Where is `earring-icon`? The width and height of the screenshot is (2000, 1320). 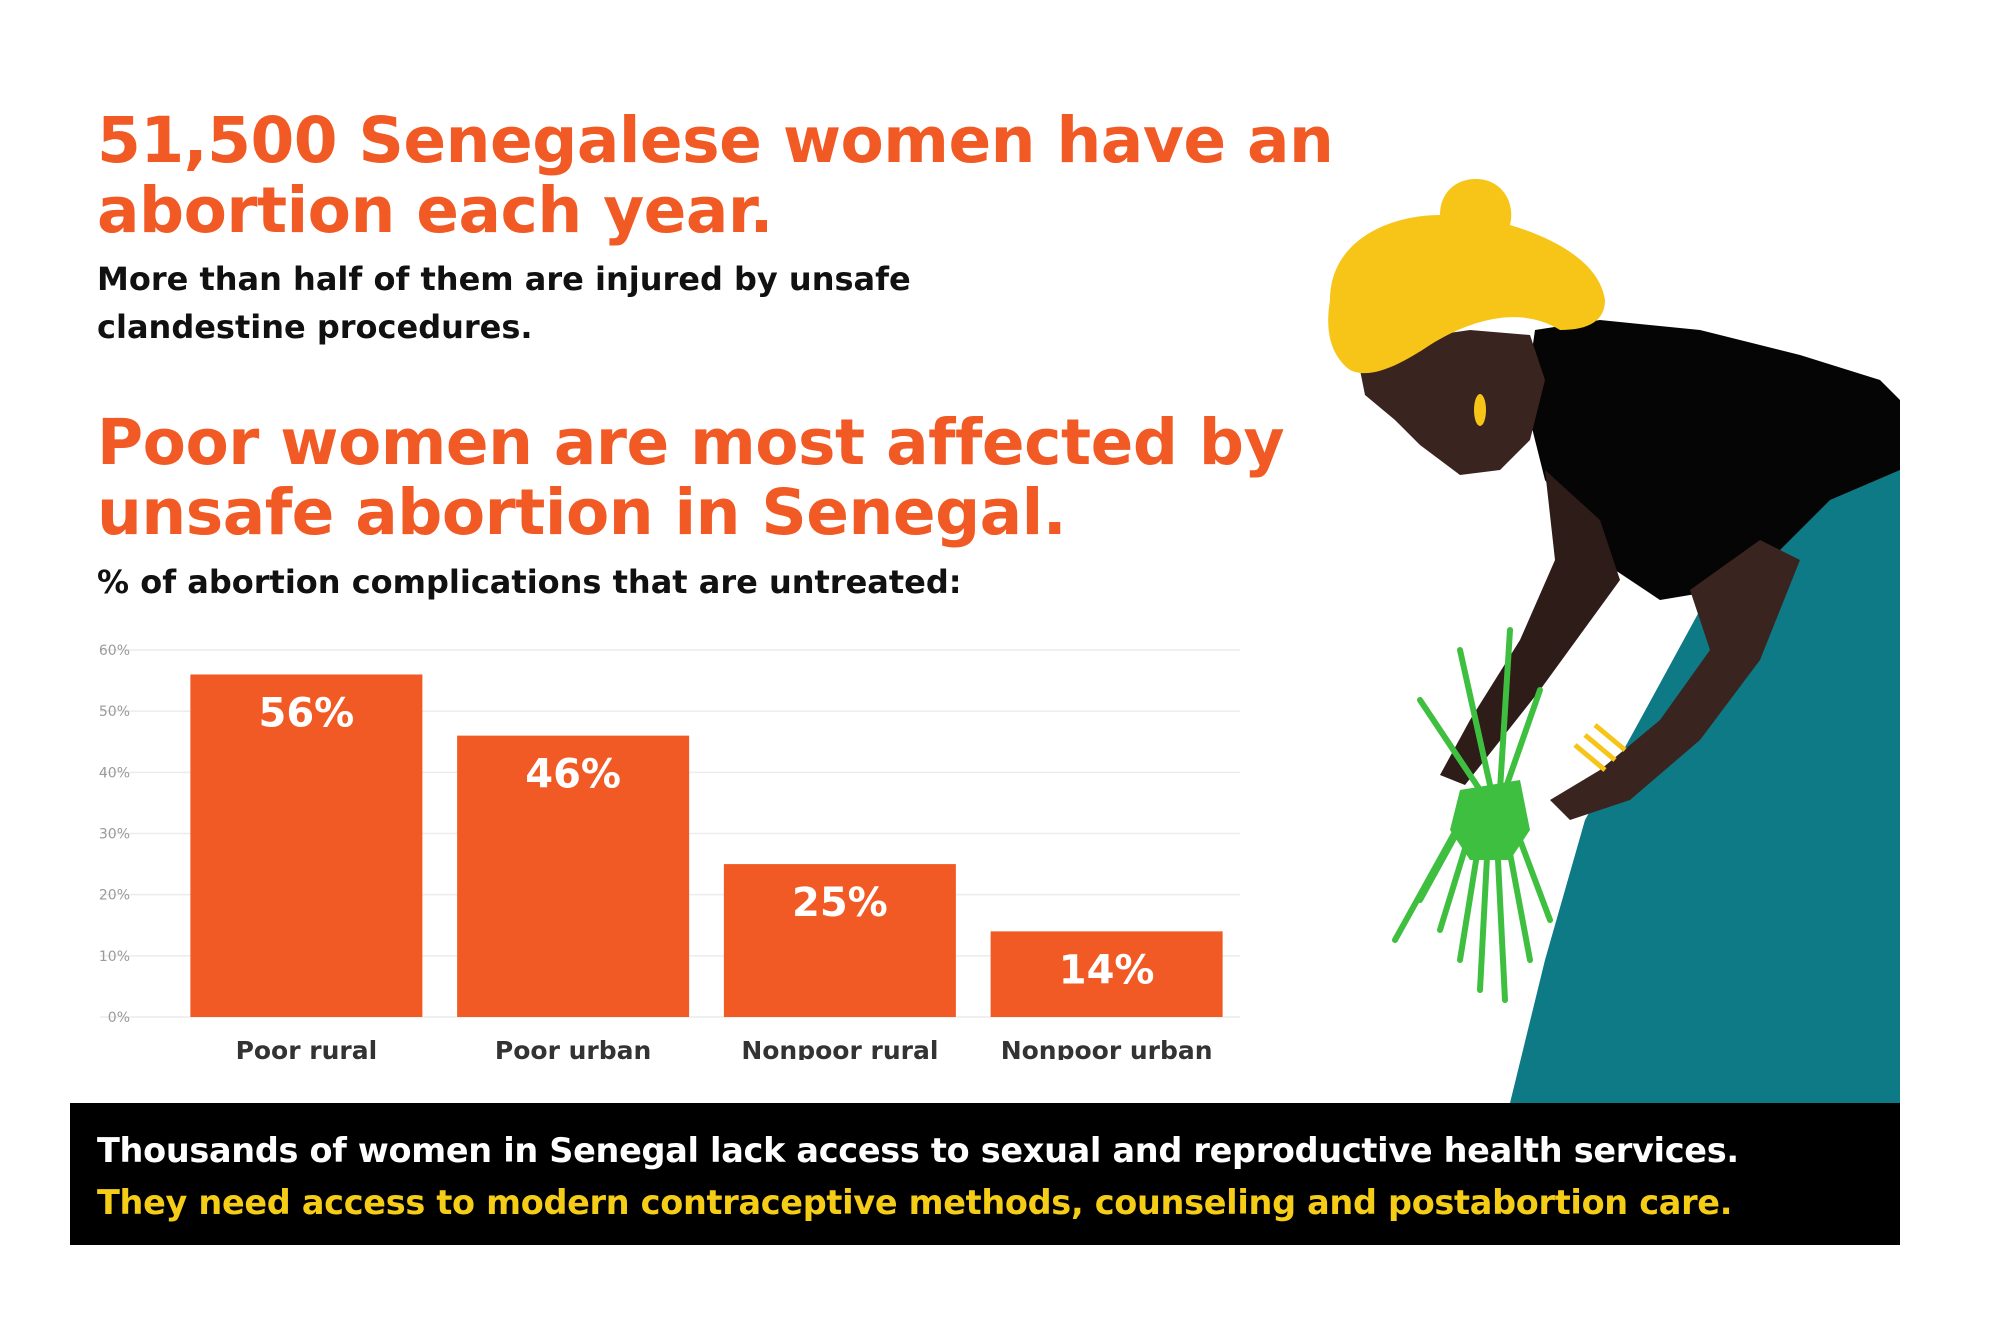
earring-icon is located at coordinates (1480, 410).